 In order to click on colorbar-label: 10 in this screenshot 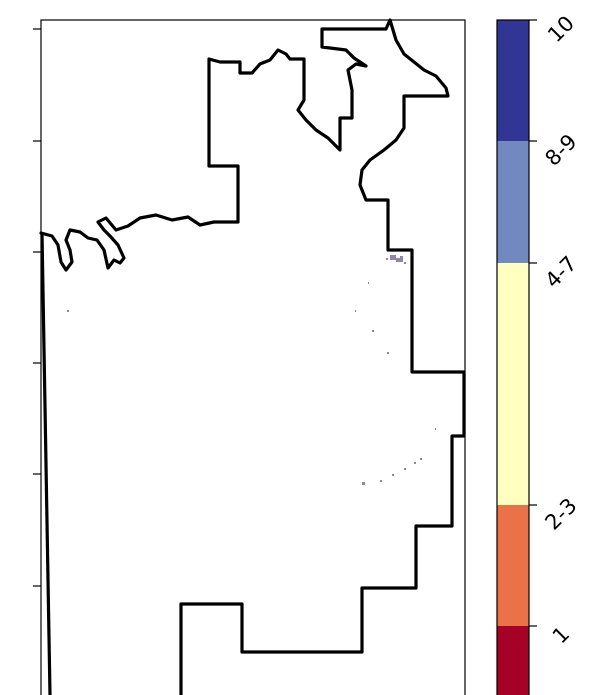, I will do `click(561, 29)`.